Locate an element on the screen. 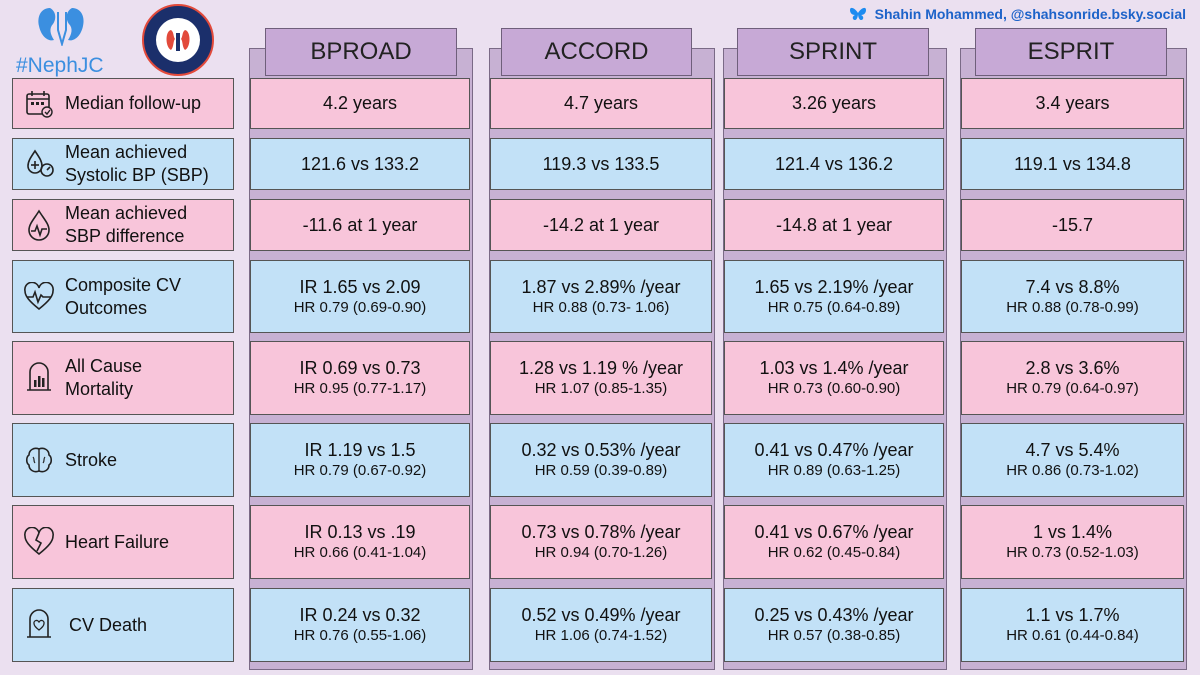  cell-bproad-row2: 121.6 vs 133.2 is located at coordinates (360, 164).